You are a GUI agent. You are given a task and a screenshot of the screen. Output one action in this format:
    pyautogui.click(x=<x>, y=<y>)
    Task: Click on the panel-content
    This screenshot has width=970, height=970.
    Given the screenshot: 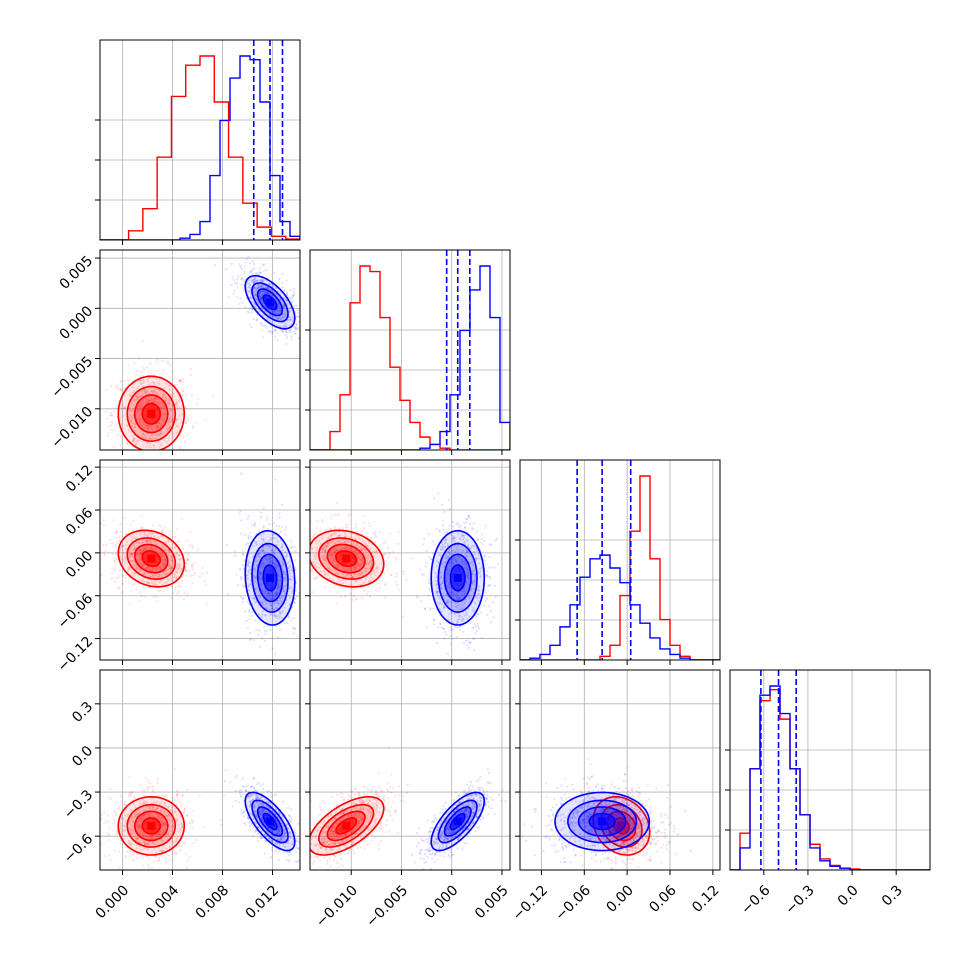 What is the action you would take?
    pyautogui.click(x=200, y=364)
    